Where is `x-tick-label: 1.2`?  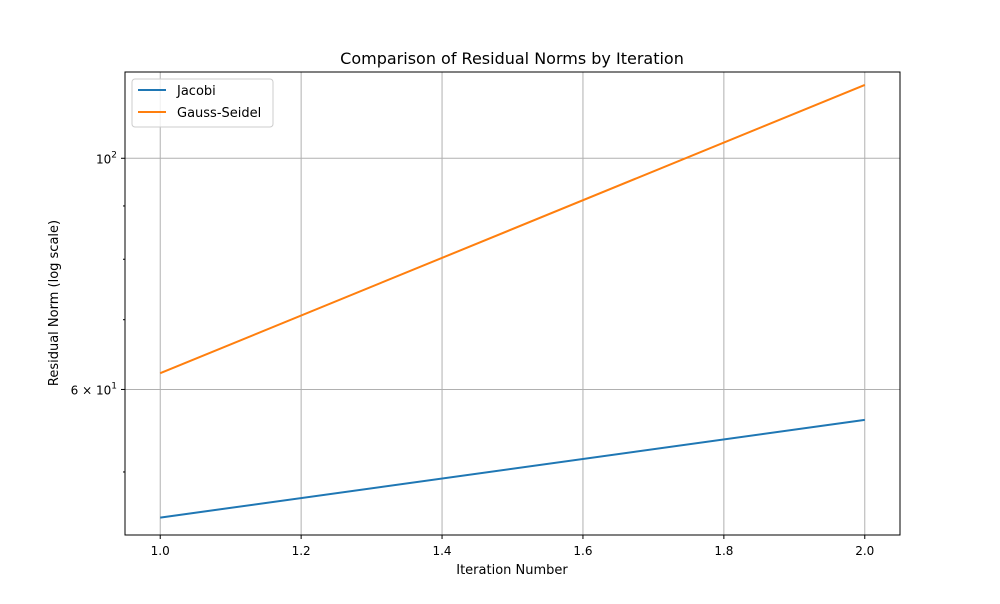
x-tick-label: 1.2 is located at coordinates (301, 551).